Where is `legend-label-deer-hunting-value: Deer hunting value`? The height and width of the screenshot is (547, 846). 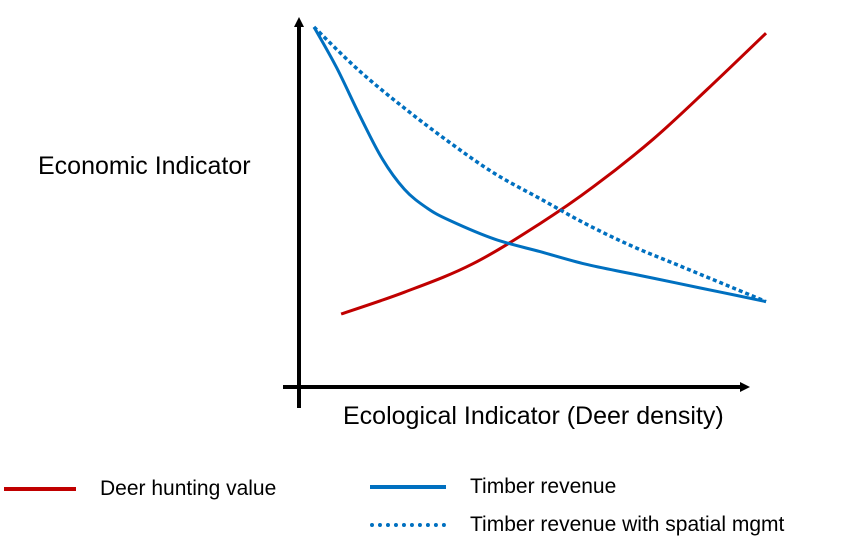
legend-label-deer-hunting-value: Deer hunting value is located at coordinates (188, 488).